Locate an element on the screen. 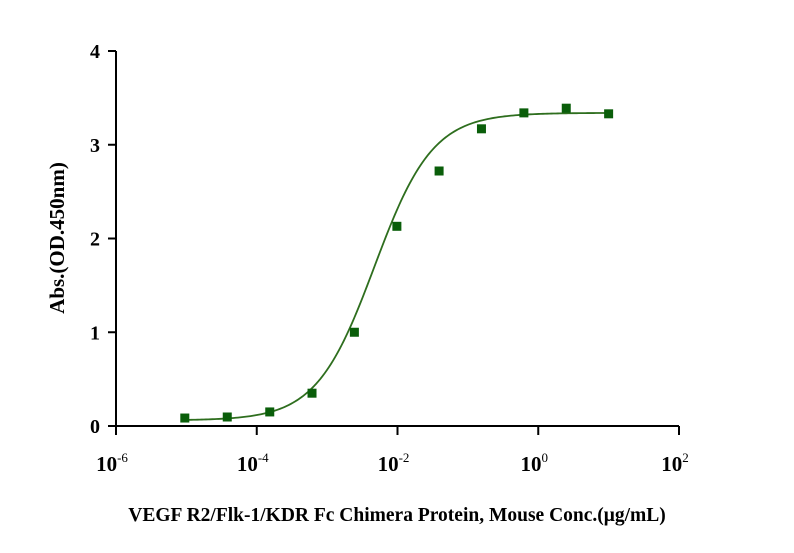 The height and width of the screenshot is (553, 794). y-tick-label: 0 is located at coordinates (95, 427).